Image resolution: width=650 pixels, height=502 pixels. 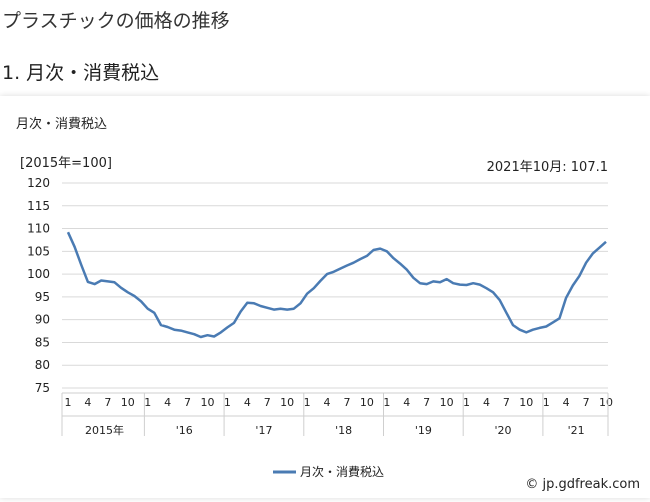 What do you see at coordinates (423, 430) in the screenshot?
I see `x-year-label: '19` at bounding box center [423, 430].